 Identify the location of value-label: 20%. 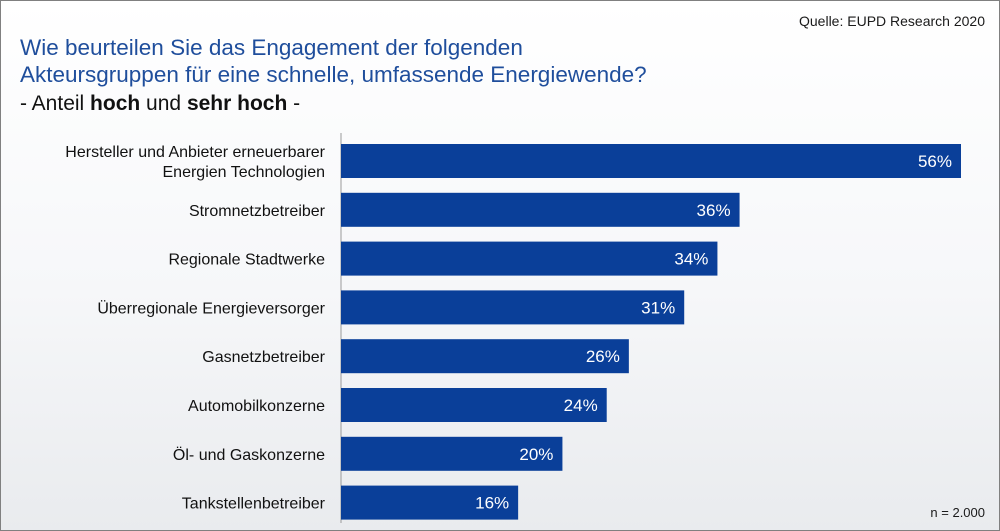
(536, 454).